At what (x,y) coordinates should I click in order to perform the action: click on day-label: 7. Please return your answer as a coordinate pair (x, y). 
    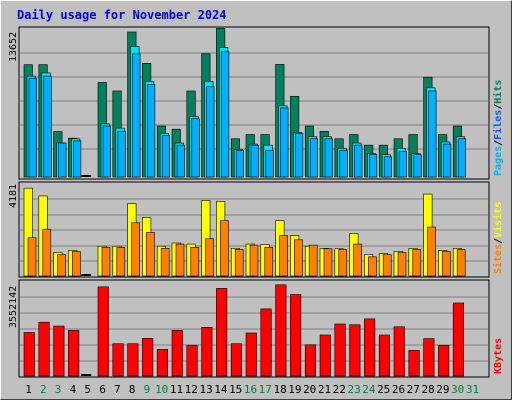
    Looking at the image, I should click on (117, 389).